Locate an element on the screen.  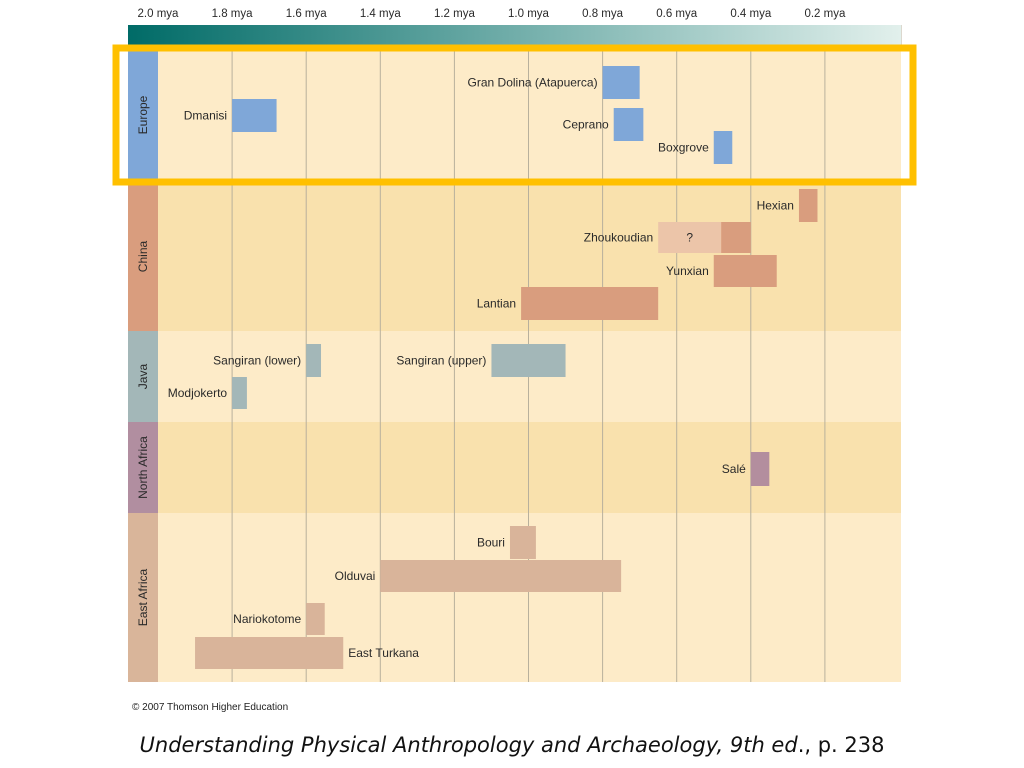
europe-highlight-box is located at coordinates (514, 115).